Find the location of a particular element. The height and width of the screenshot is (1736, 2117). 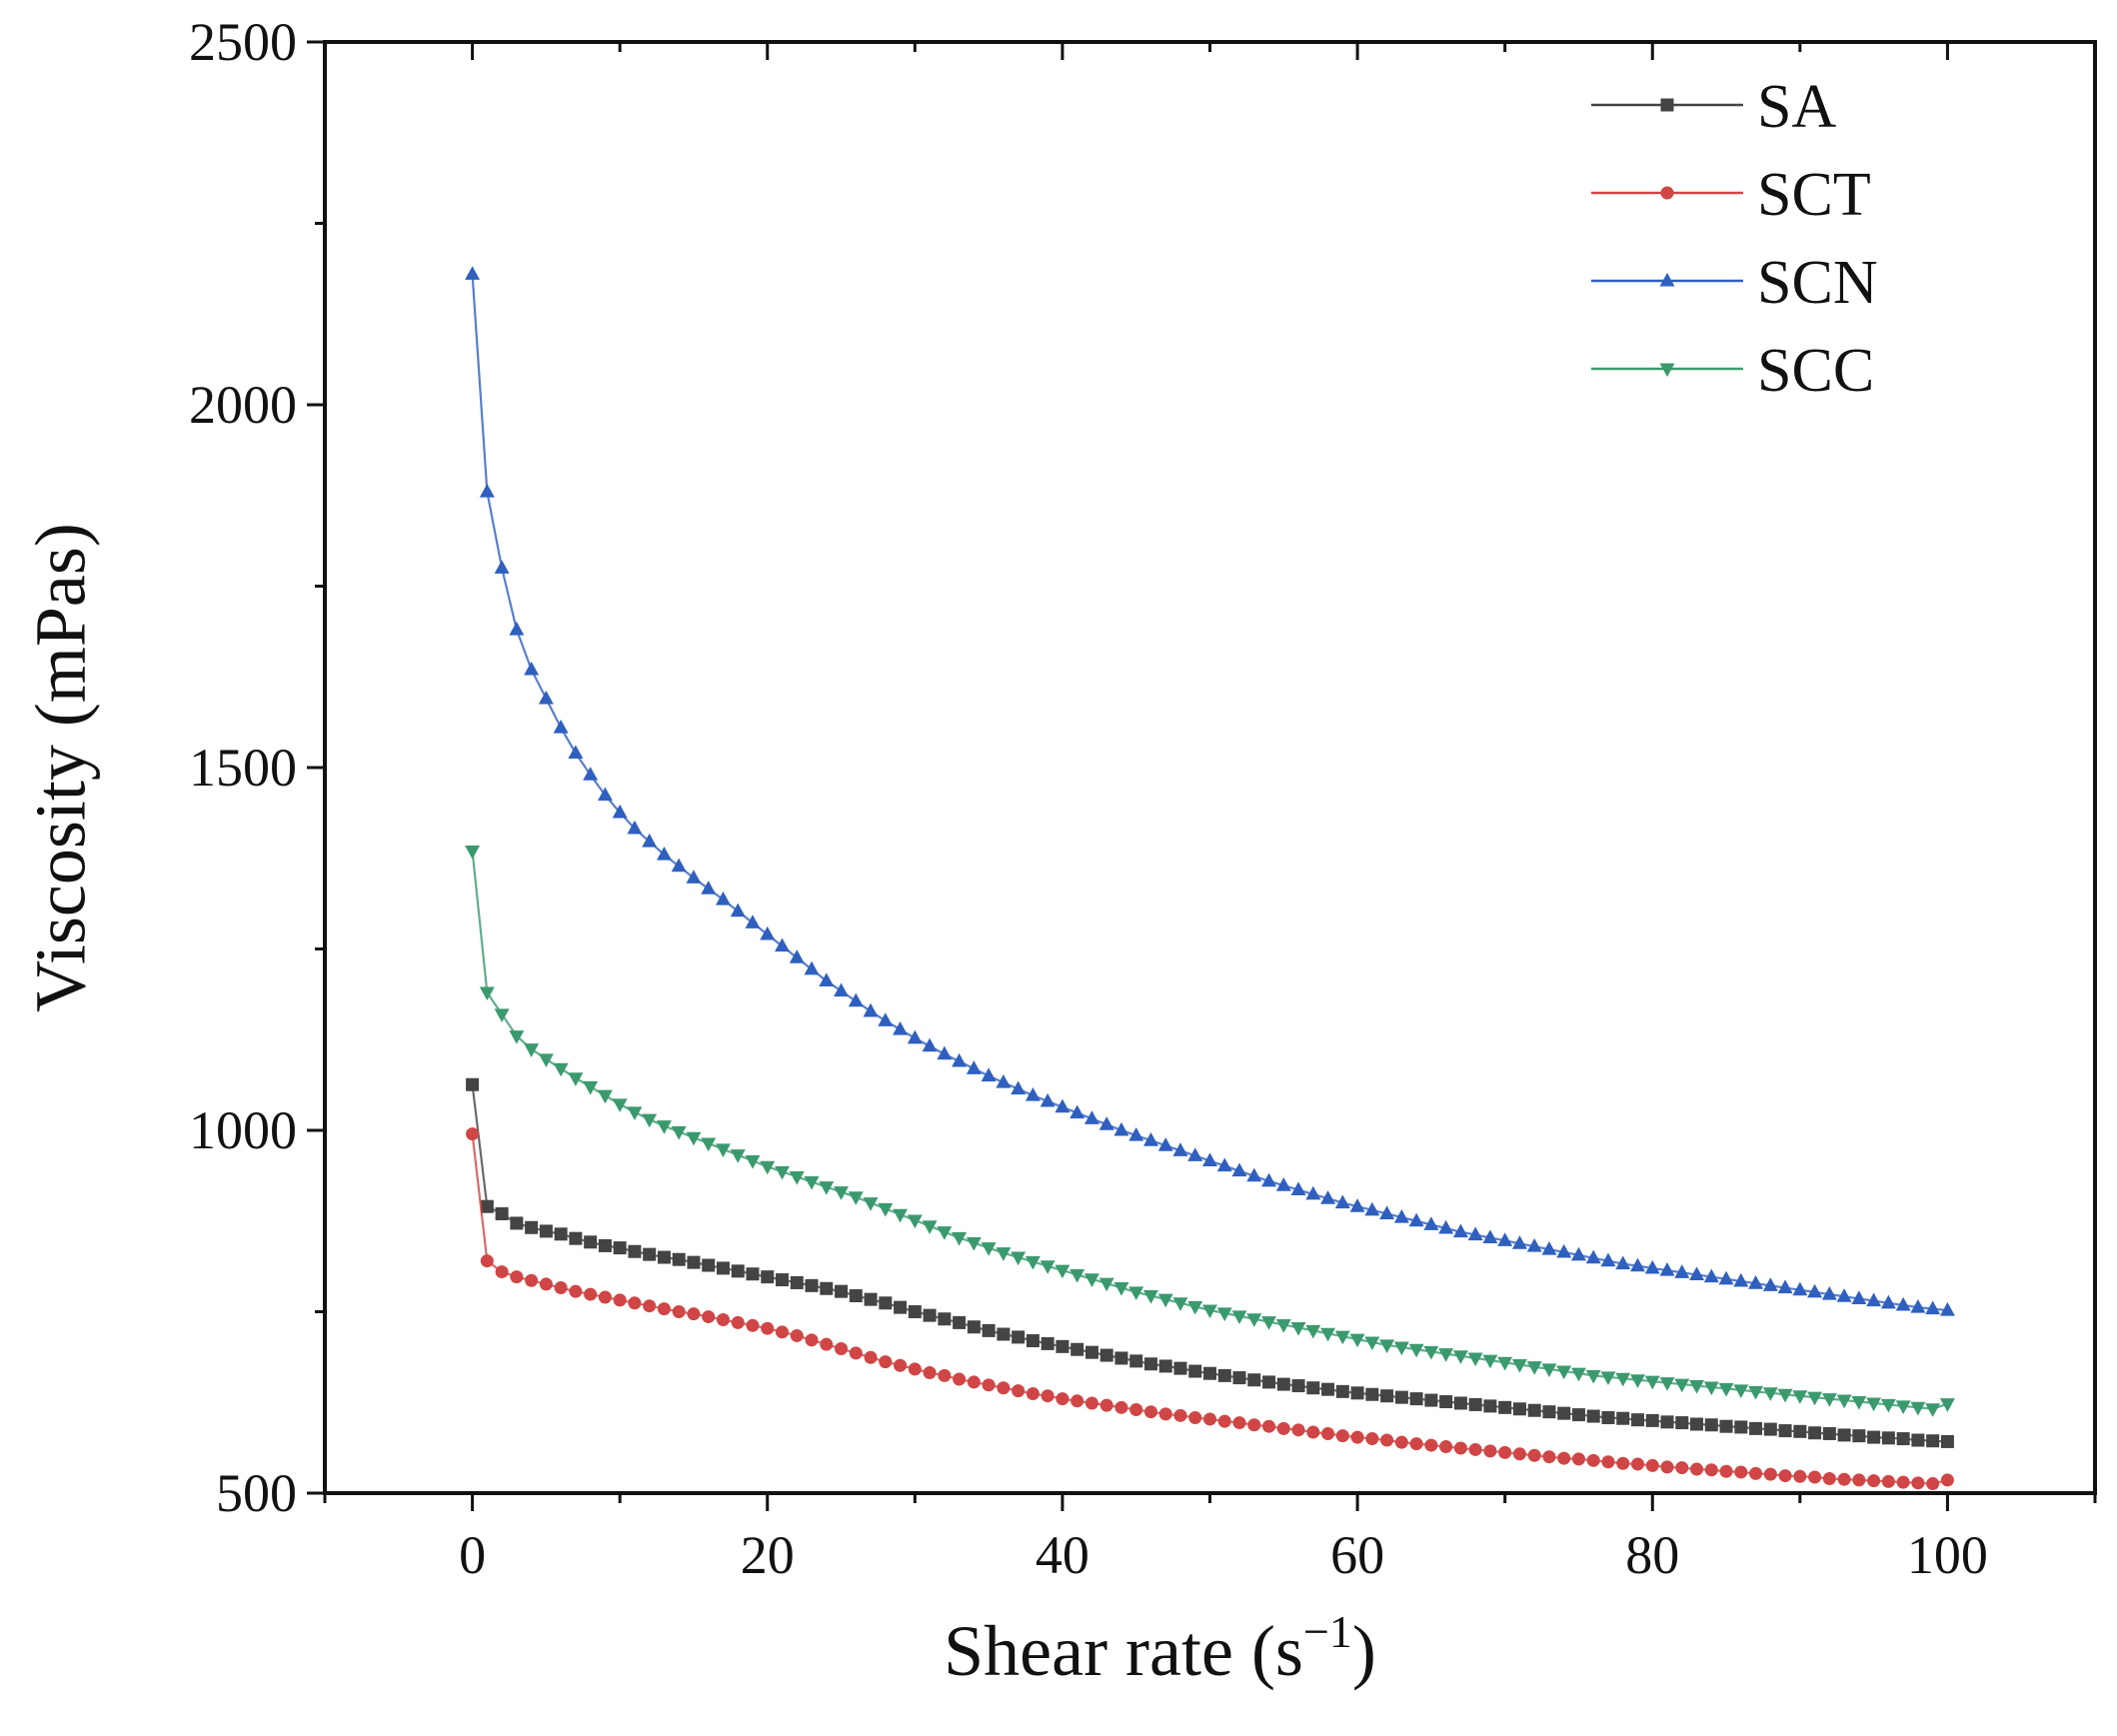

y-axis-ticks: 500 1000 1500 2000 2500 is located at coordinates (257, 767).